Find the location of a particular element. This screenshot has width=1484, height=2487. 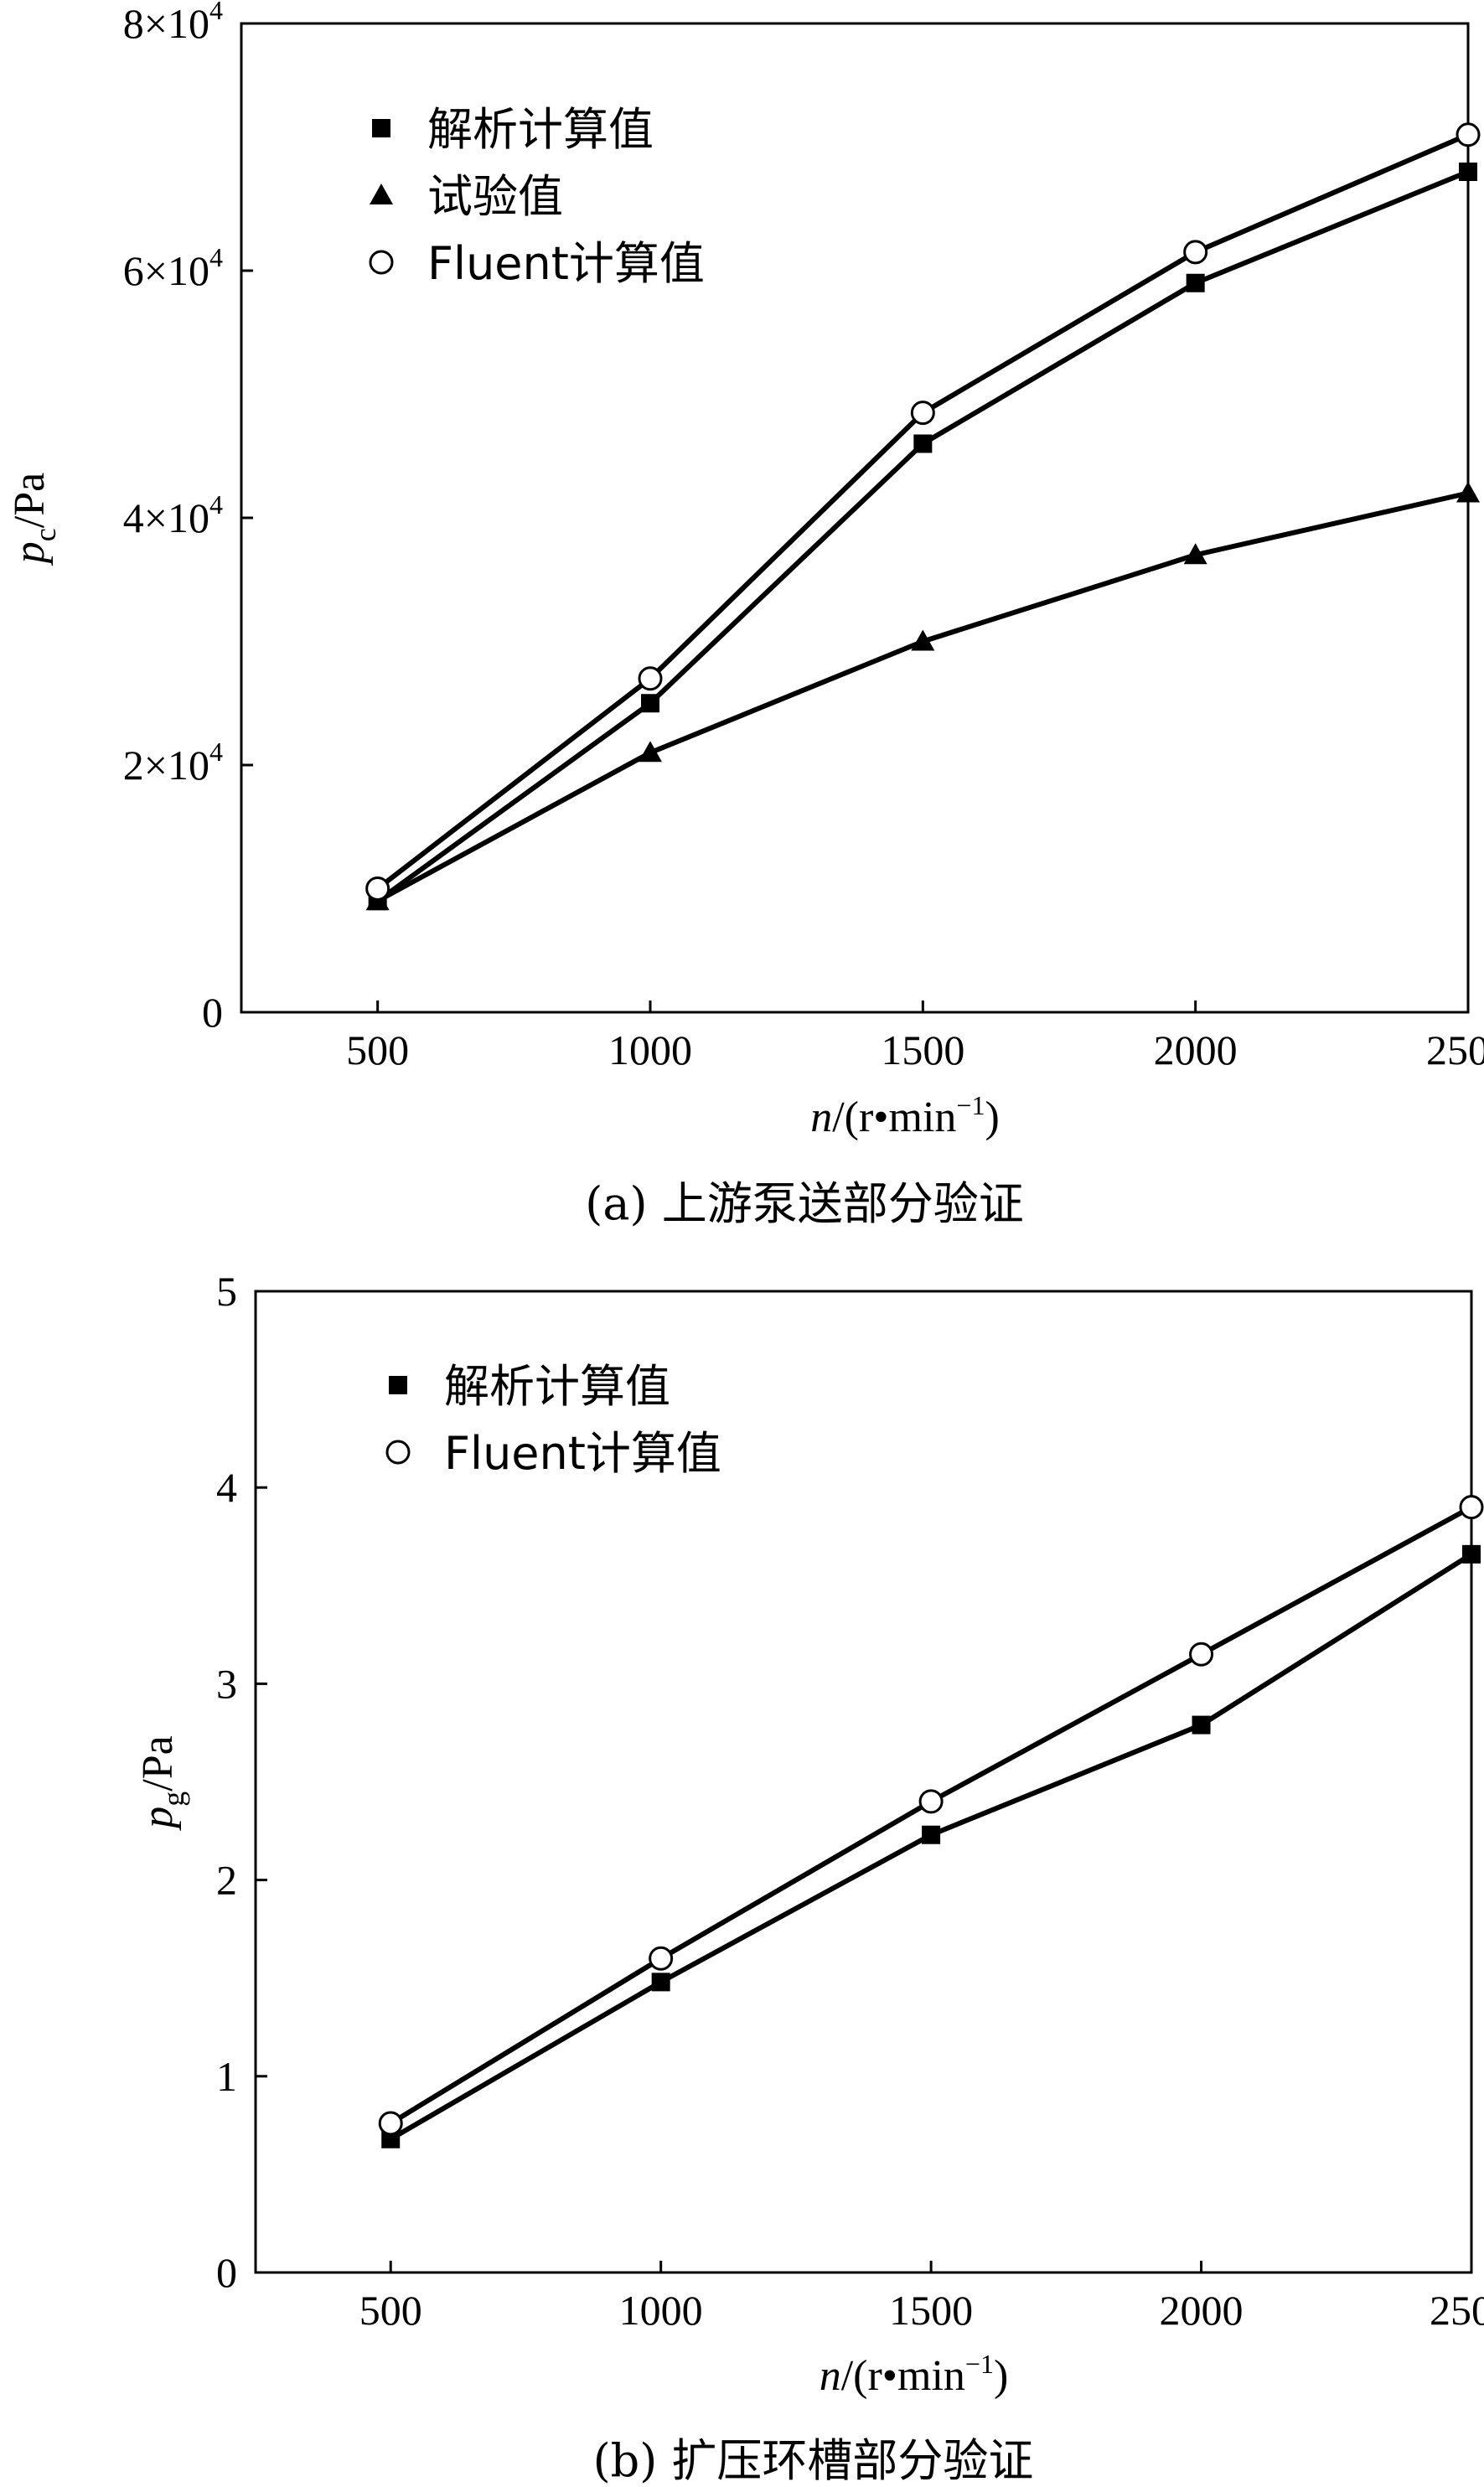

y-tick-label: 2×10⁴ is located at coordinates (173, 763).